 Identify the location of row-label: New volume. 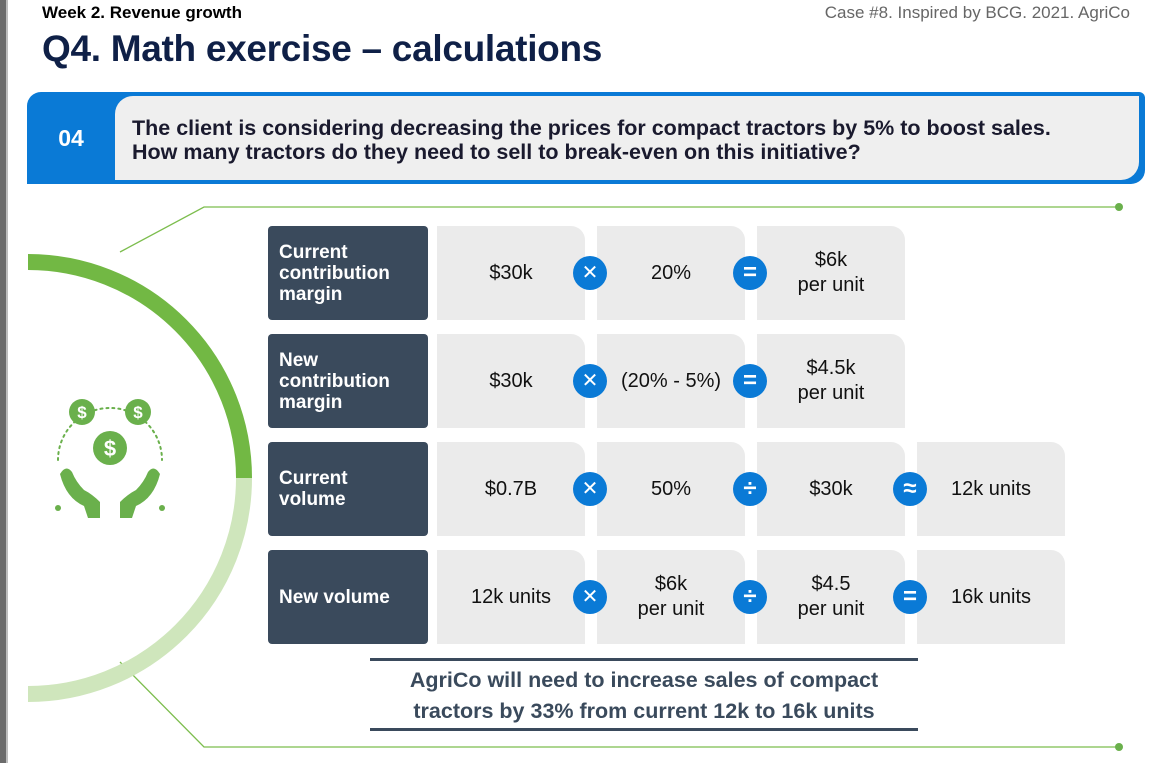
(348, 597).